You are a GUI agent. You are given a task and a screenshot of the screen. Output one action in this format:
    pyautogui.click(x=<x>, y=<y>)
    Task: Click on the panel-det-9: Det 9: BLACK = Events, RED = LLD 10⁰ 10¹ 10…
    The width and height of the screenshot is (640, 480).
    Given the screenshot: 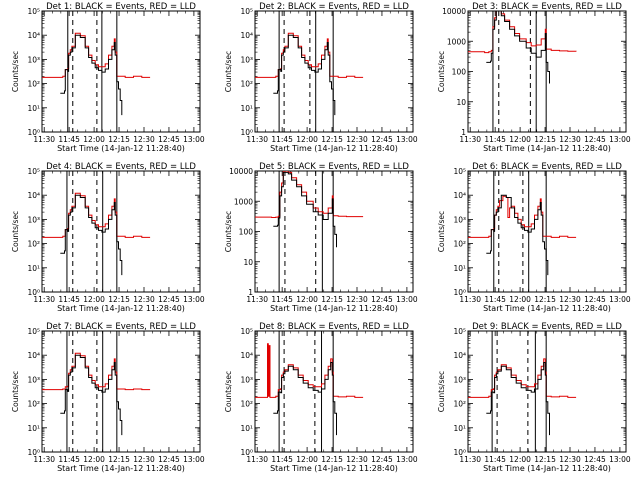 What is the action you would take?
    pyautogui.click(x=534, y=397)
    